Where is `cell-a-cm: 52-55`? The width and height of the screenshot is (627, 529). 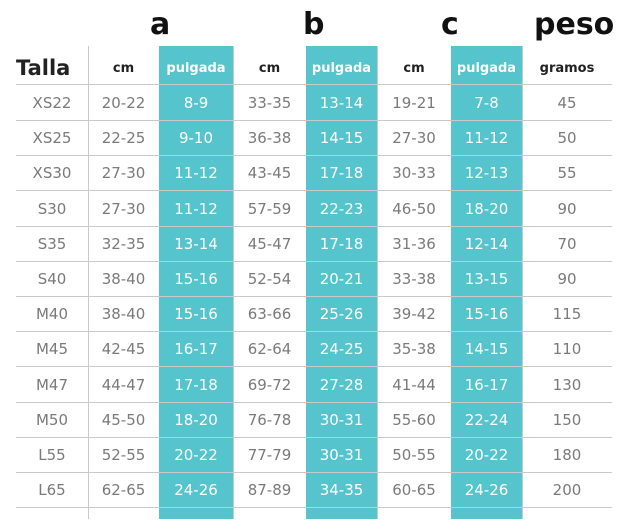 cell-a-cm: 52-55 is located at coordinates (123, 455).